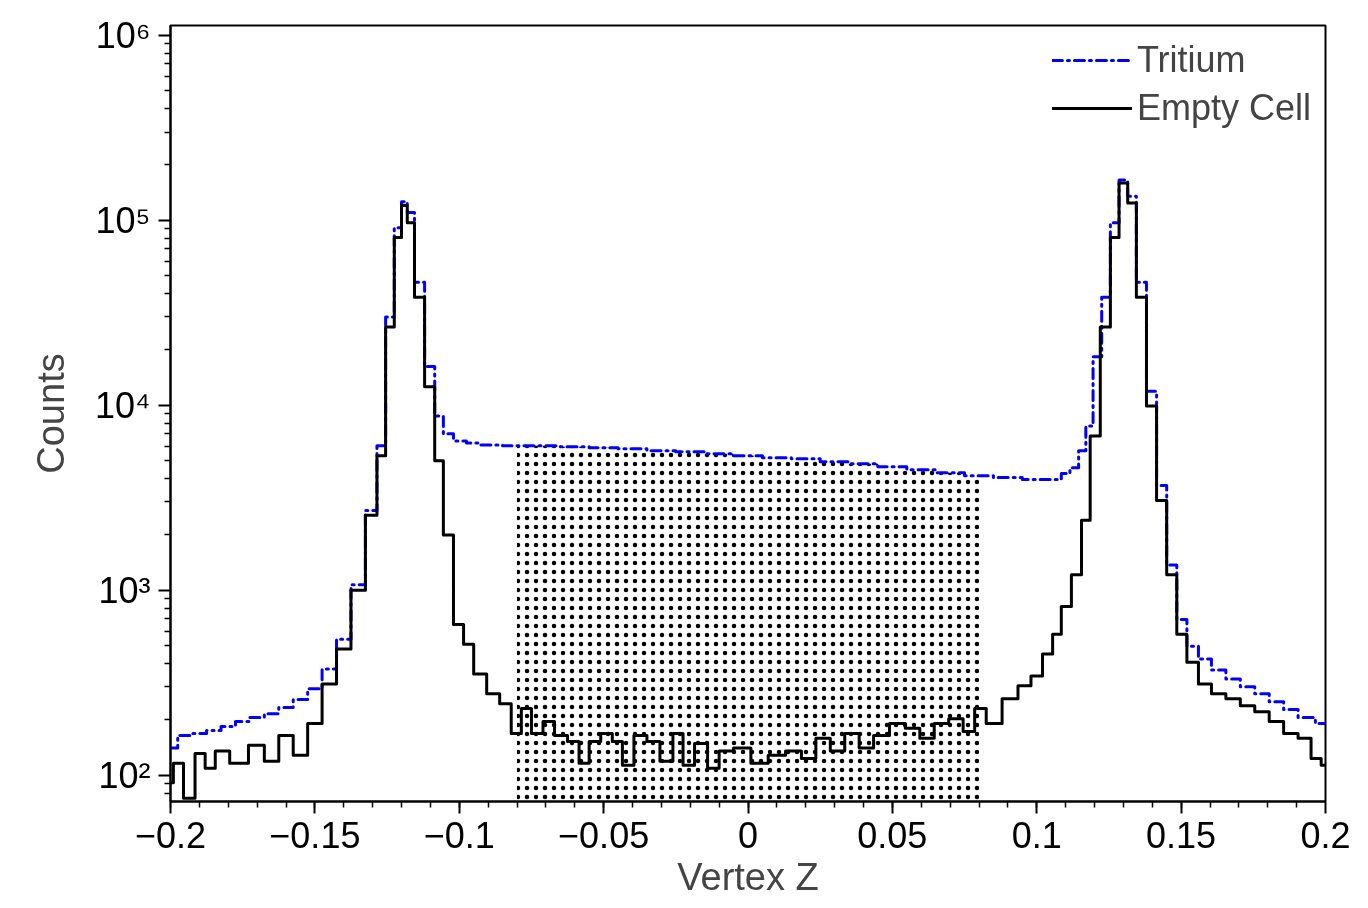 This screenshot has height=908, width=1368. What do you see at coordinates (748, 876) in the screenshot?
I see `x-axis-title: Vertex Z` at bounding box center [748, 876].